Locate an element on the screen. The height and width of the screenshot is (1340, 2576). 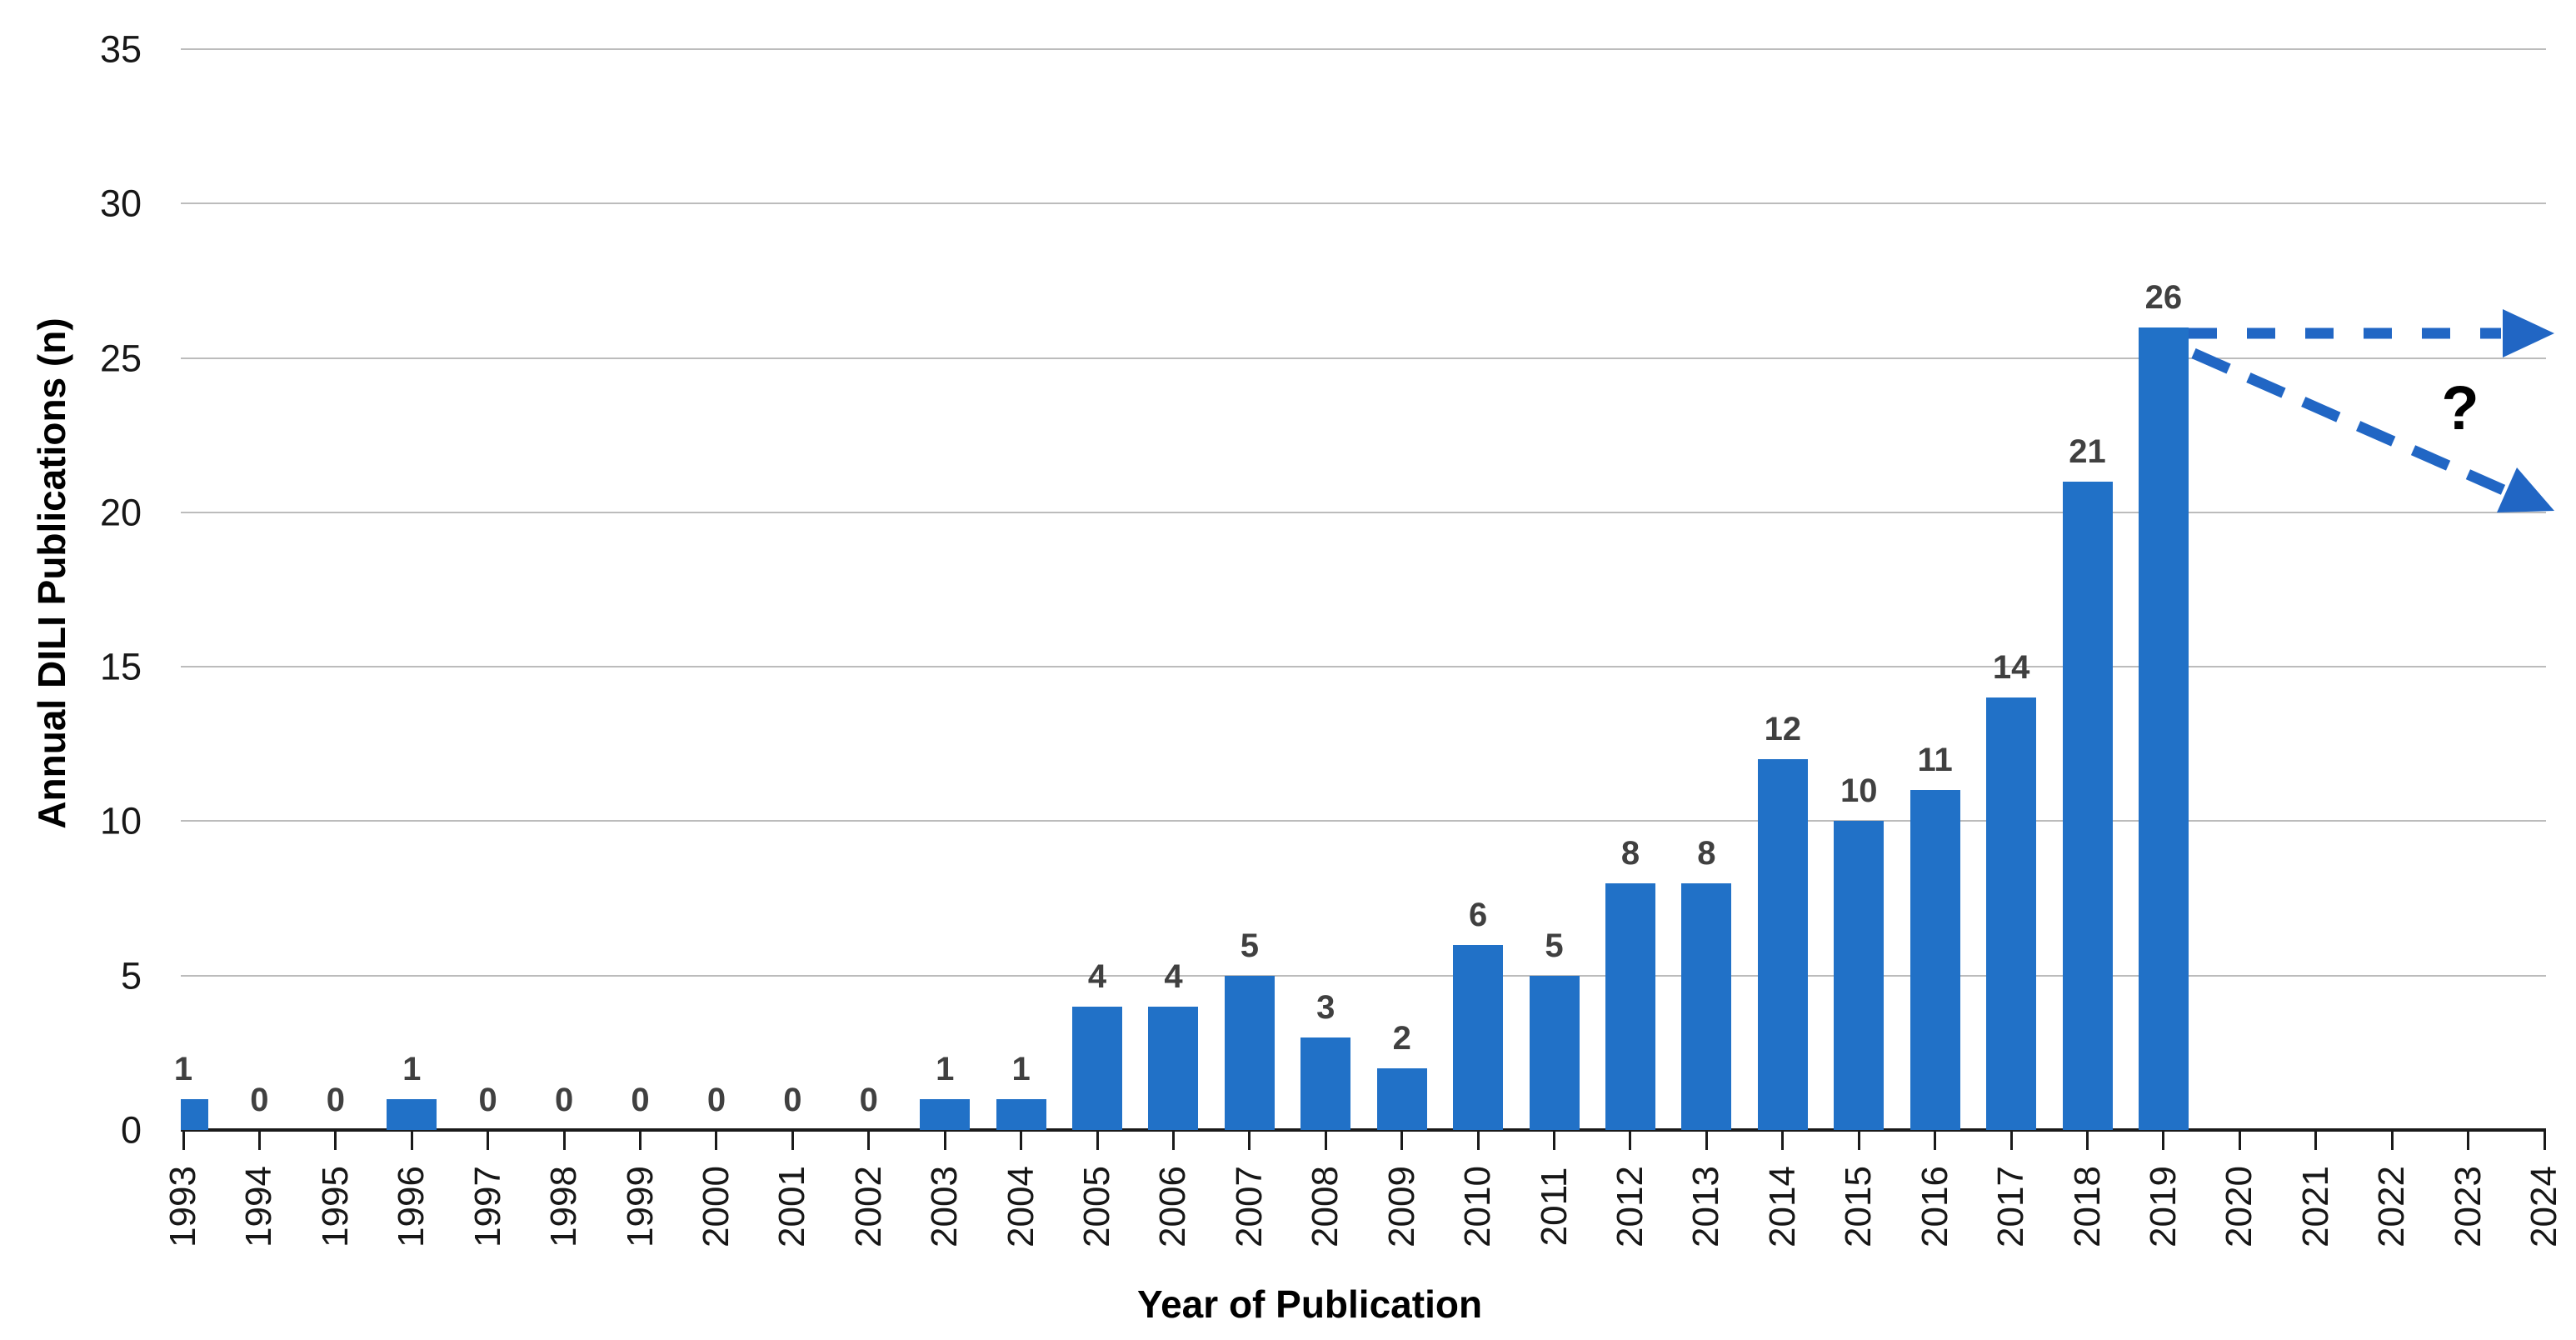
x-axis-tick-label: 2009 is located at coordinates (1401, 1207).